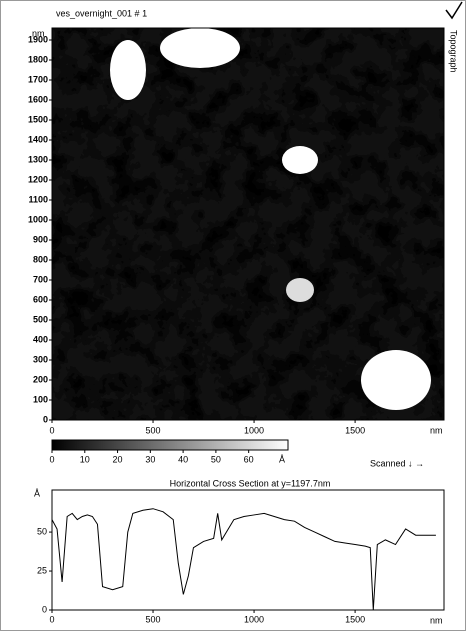 The width and height of the screenshot is (466, 631). I want to click on y-tick-label: 1800, so click(38, 59).